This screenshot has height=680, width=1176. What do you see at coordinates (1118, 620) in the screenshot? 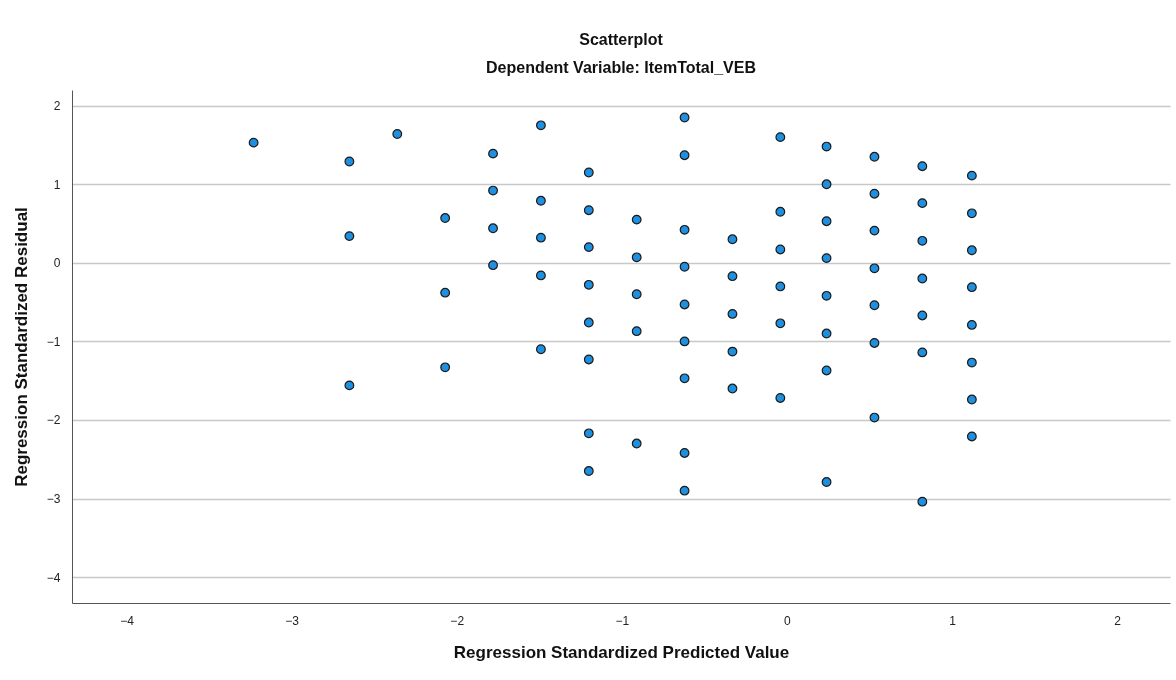
I see `x-tick-label: 2` at bounding box center [1118, 620].